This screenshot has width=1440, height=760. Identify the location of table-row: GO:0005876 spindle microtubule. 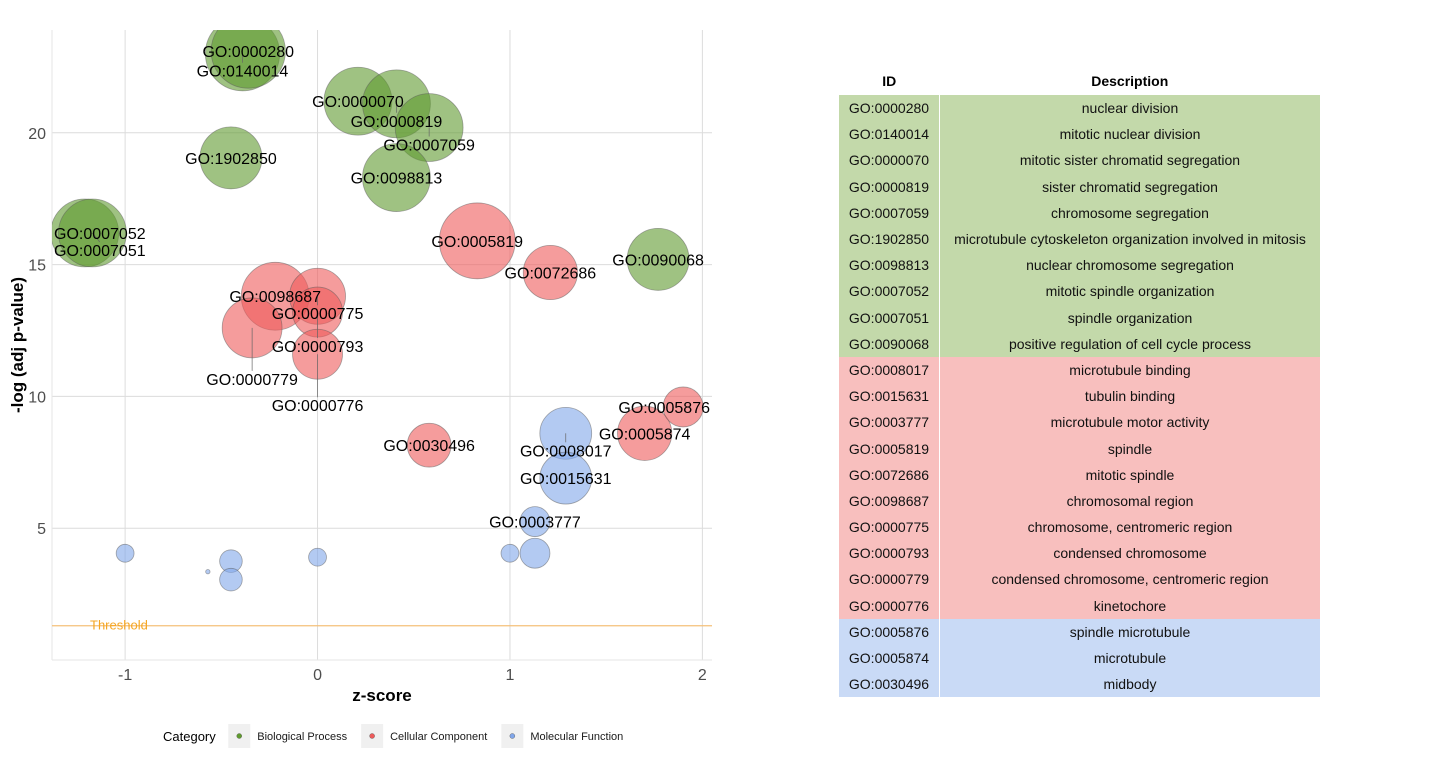
(1079, 631).